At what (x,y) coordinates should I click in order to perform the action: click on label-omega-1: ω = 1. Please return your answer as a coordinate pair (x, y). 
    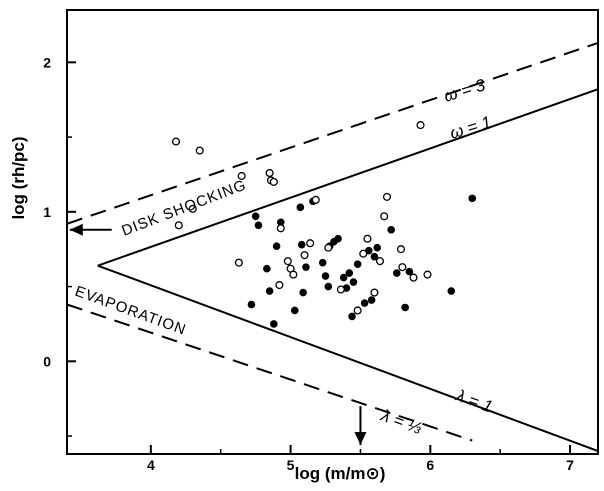
    Looking at the image, I should click on (471, 127).